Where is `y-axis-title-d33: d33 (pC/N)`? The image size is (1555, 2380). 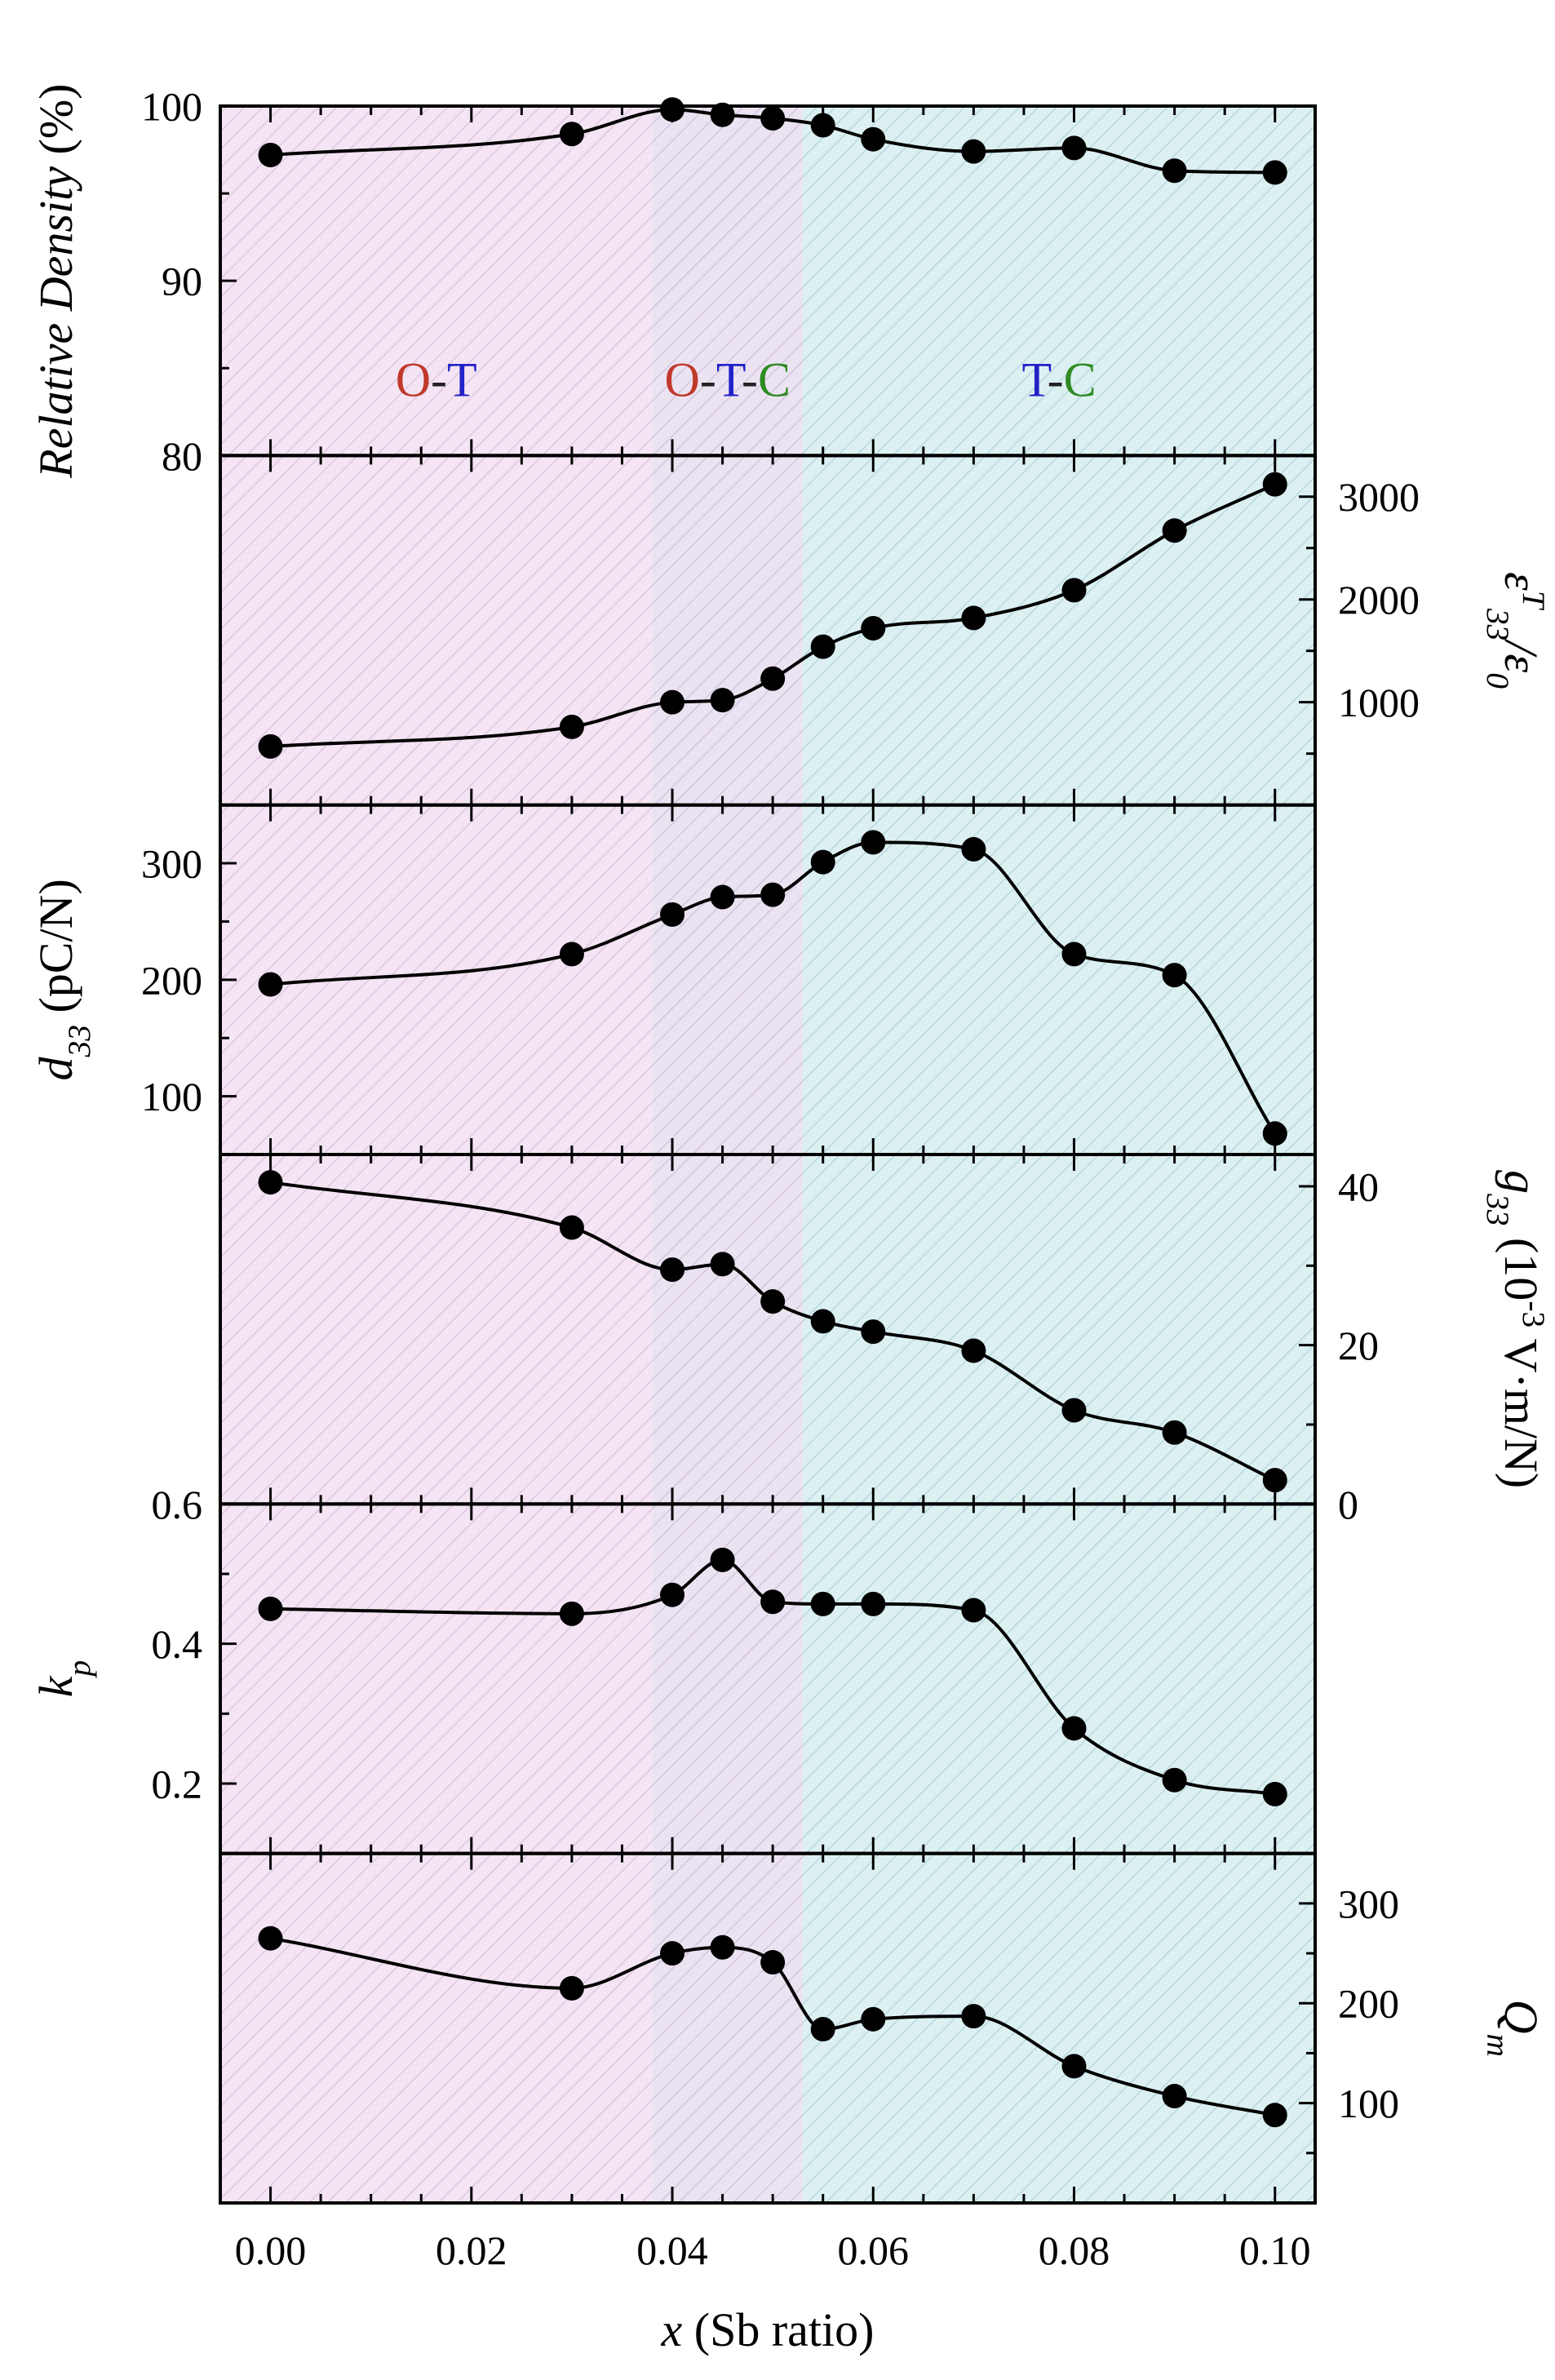
y-axis-title-d33: d33 (pC/N) is located at coordinates (63, 979).